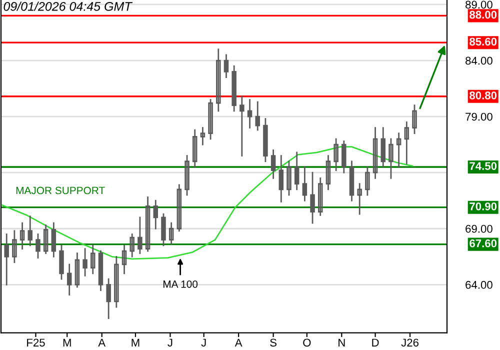  What do you see at coordinates (375, 342) in the screenshot?
I see `x-tick-label: D` at bounding box center [375, 342].